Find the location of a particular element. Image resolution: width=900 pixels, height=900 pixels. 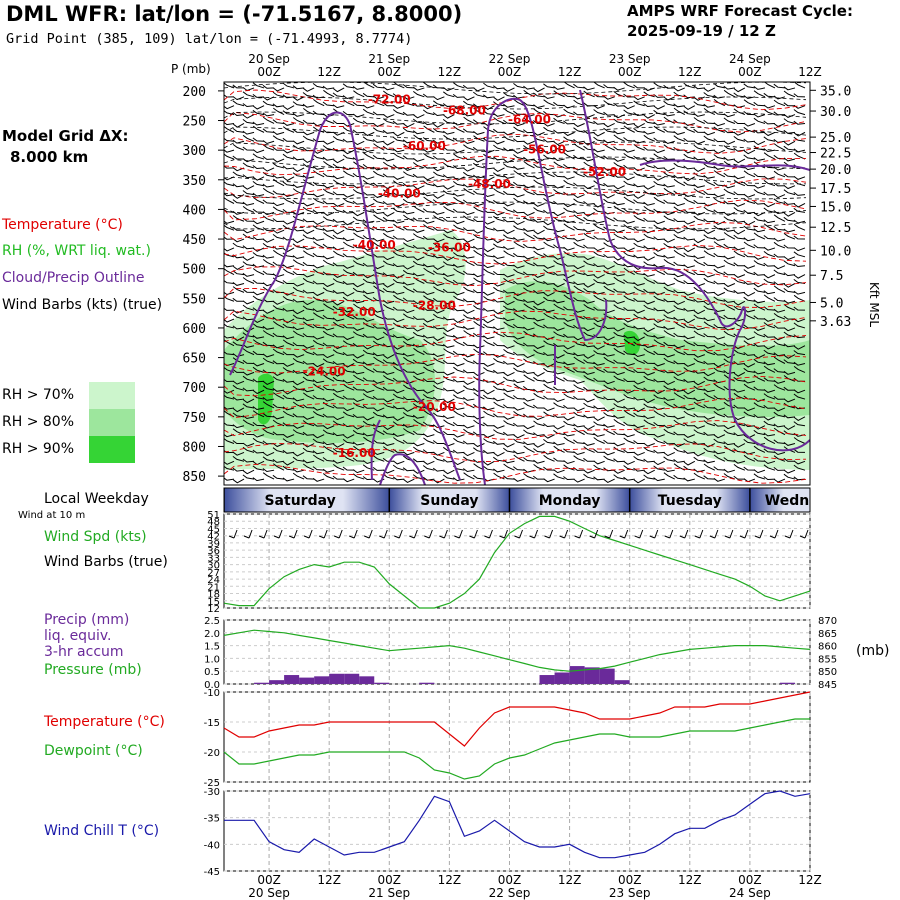

contour-line is located at coordinates (515, 88).